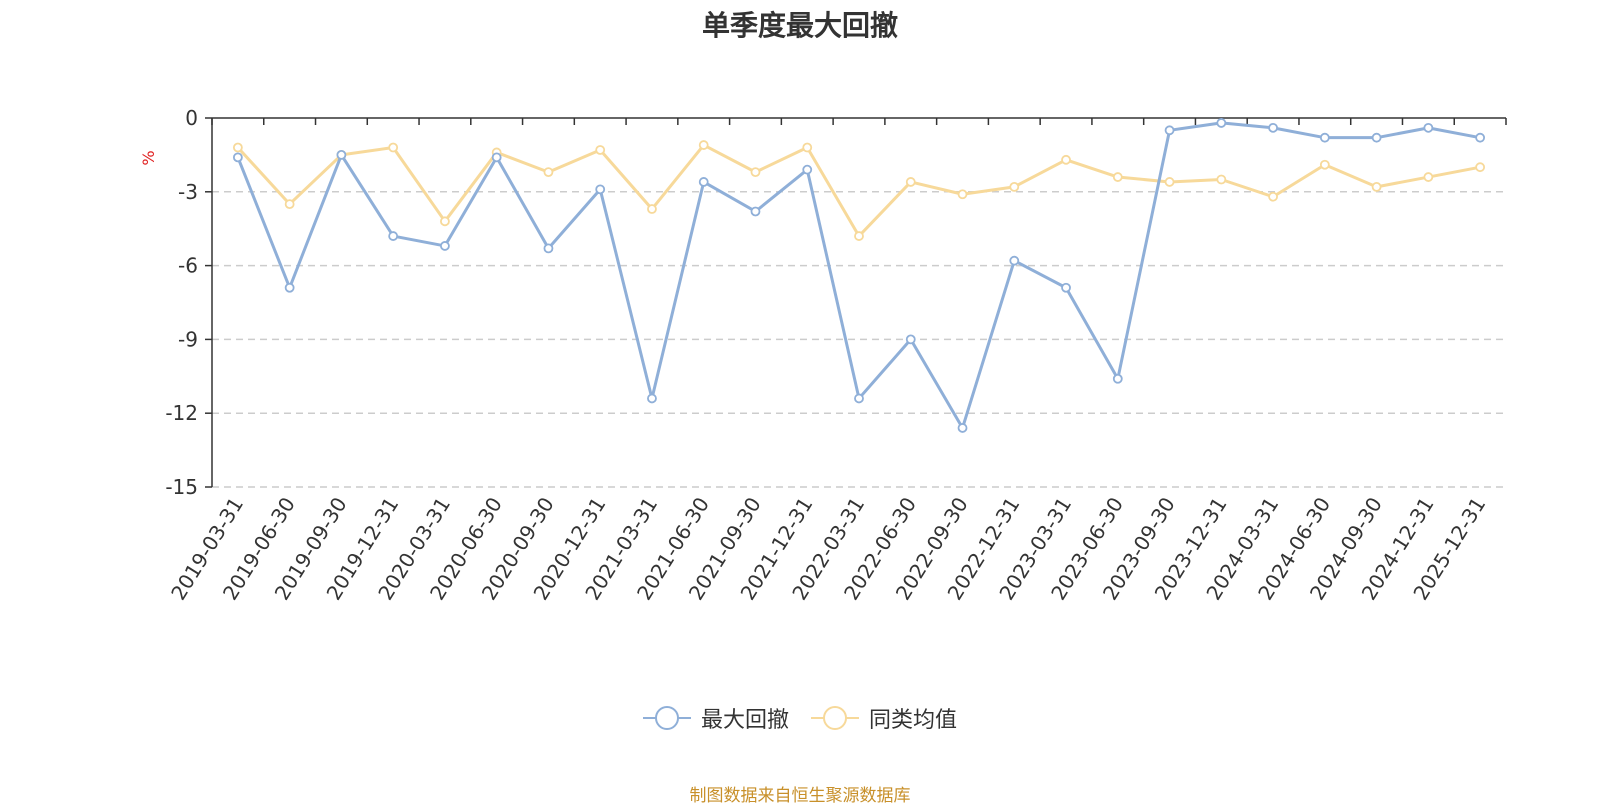 This screenshot has width=1600, height=806. I want to click on legend-label: 最大回撤, so click(744, 720).